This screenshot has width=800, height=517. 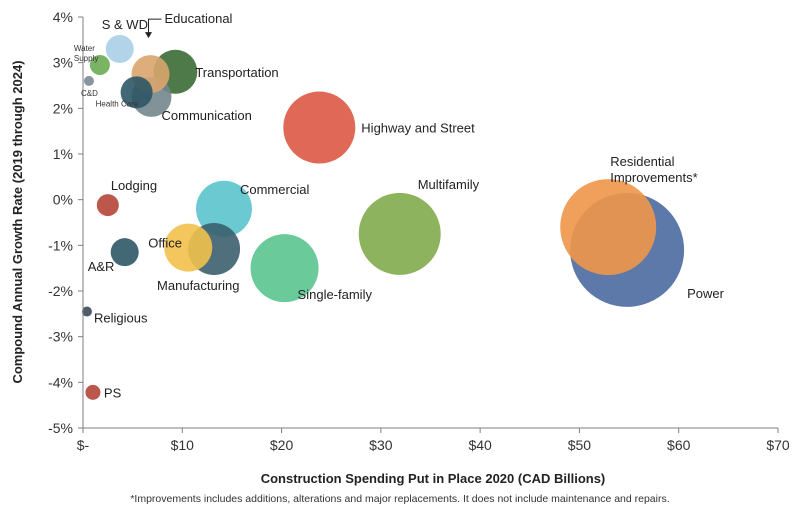 What do you see at coordinates (119, 48) in the screenshot?
I see `bubble-s-wd` at bounding box center [119, 48].